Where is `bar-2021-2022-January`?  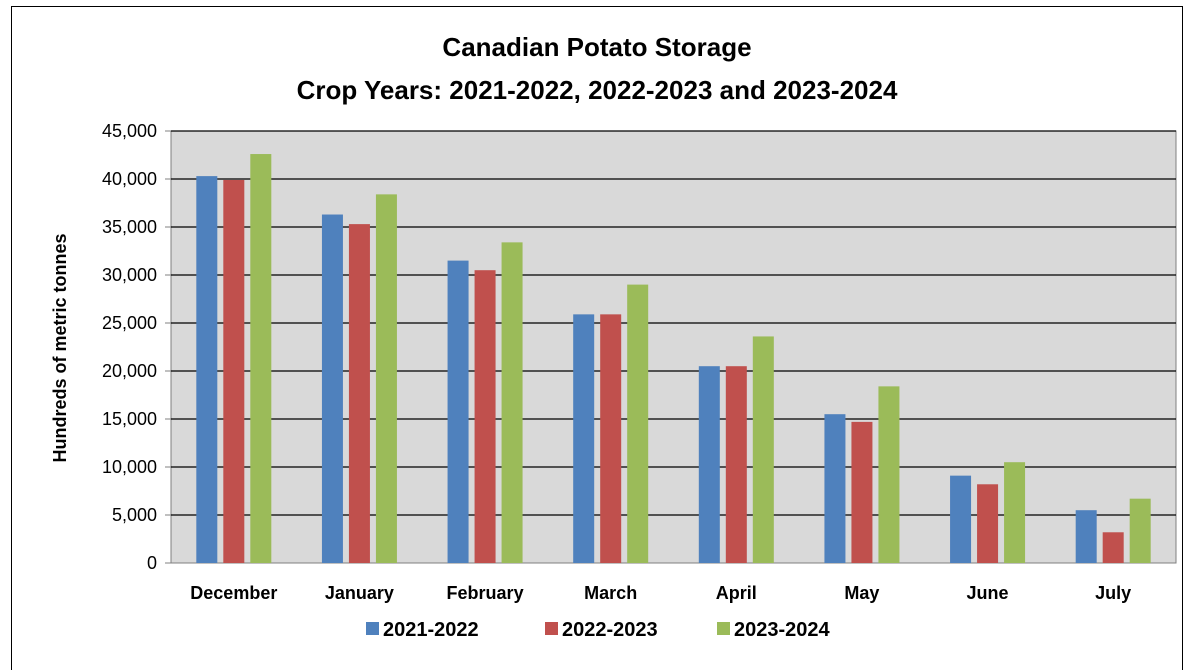 bar-2021-2022-January is located at coordinates (332, 388).